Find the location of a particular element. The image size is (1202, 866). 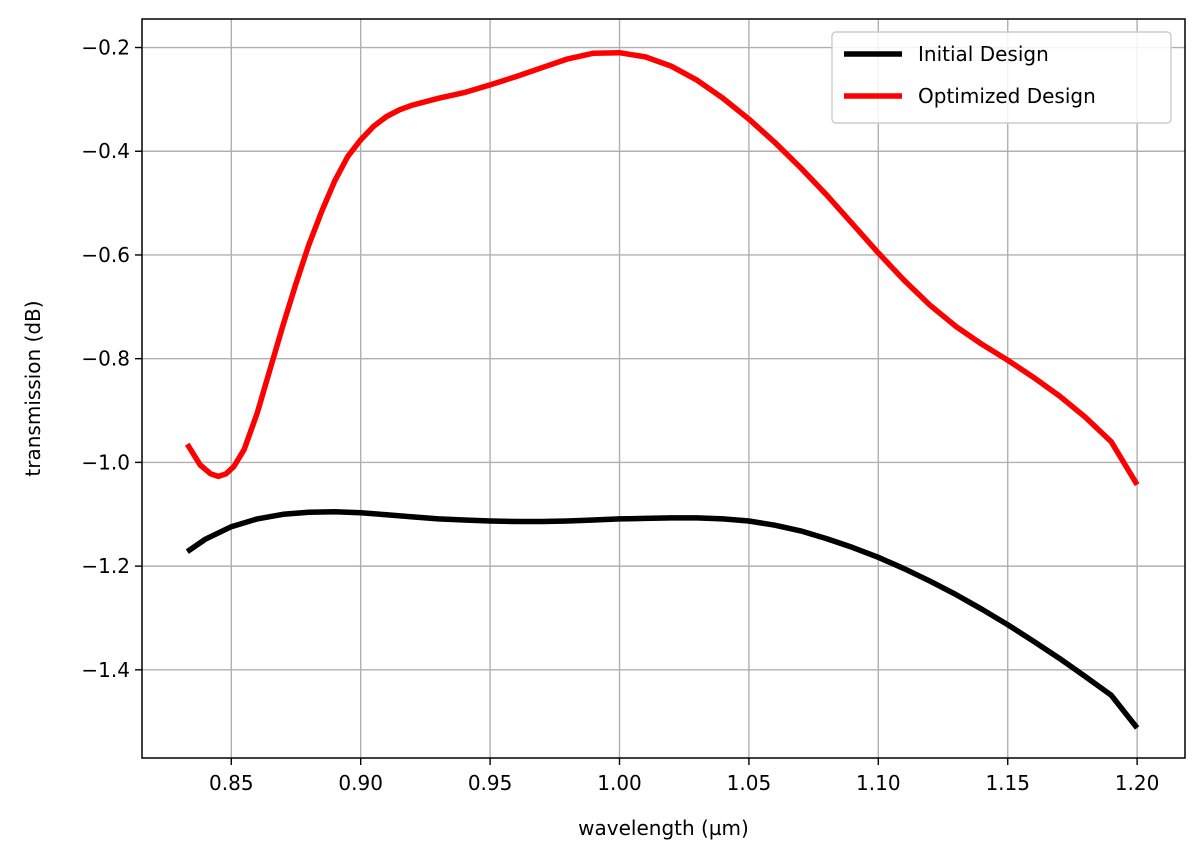

y-tick-label: −1.2 is located at coordinates (105, 566).